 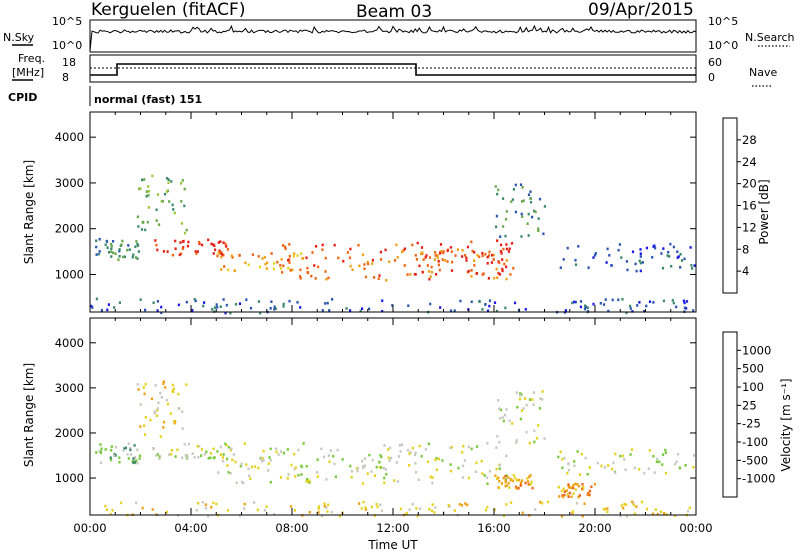 What do you see at coordinates (755, 460) in the screenshot?
I see `colorbar-tick-label: -500` at bounding box center [755, 460].